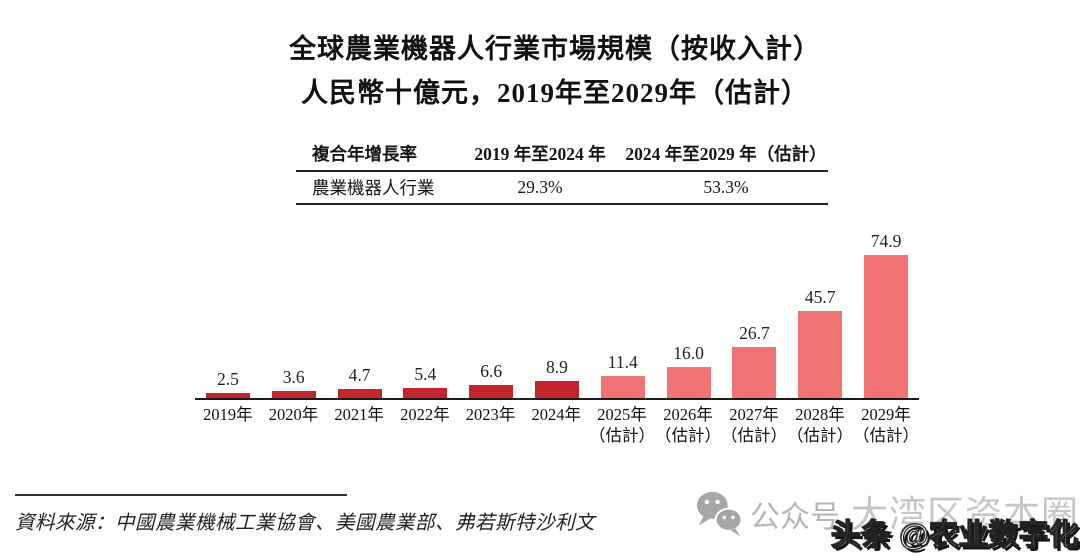  What do you see at coordinates (886, 241) in the screenshot?
I see `bar-value-label: 74.9` at bounding box center [886, 241].